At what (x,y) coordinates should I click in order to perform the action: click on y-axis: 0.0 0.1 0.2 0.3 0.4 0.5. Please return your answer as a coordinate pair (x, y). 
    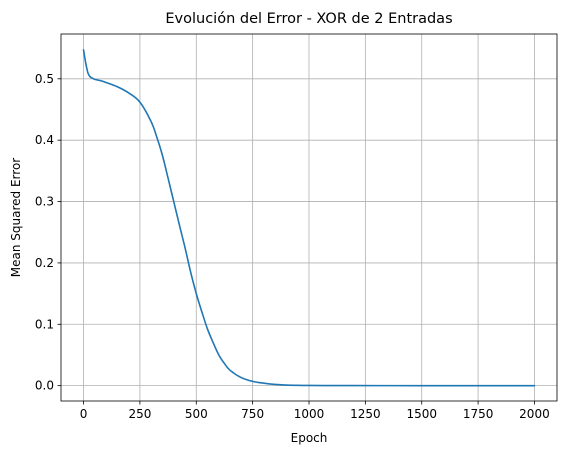
    Looking at the image, I should click on (48, 232).